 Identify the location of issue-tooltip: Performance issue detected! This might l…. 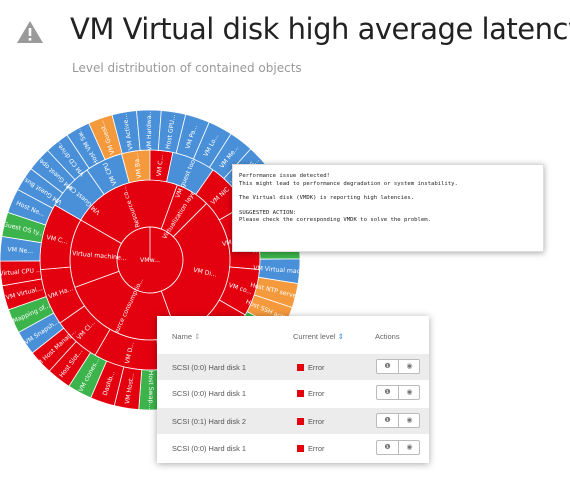
(388, 208).